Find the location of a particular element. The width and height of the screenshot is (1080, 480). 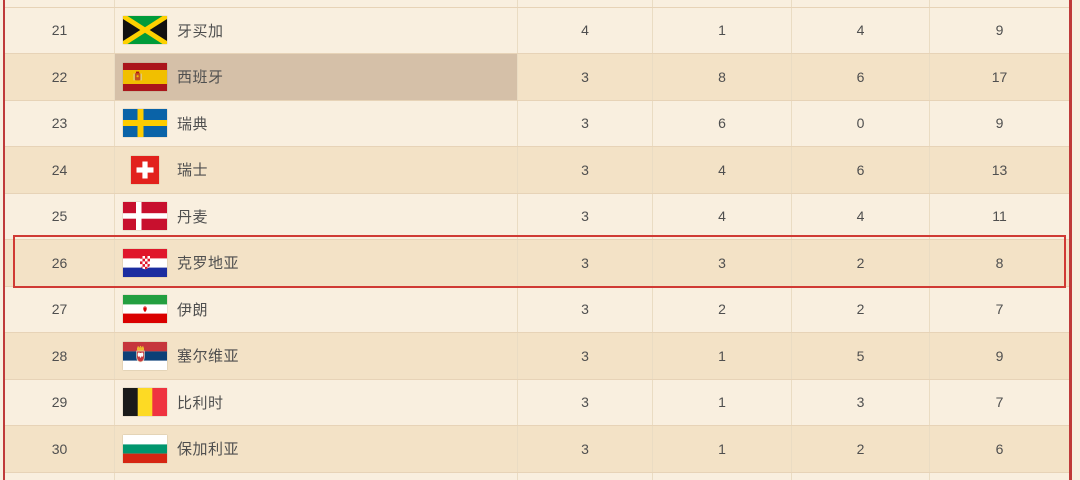

table-row: 22 西班牙 3 8 6 17 is located at coordinates (537, 77).